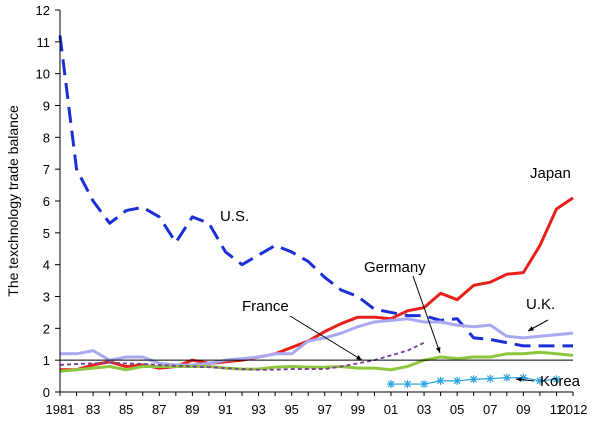  Describe the element at coordinates (46, 169) in the screenshot. I see `y-tick-label: 7` at that location.